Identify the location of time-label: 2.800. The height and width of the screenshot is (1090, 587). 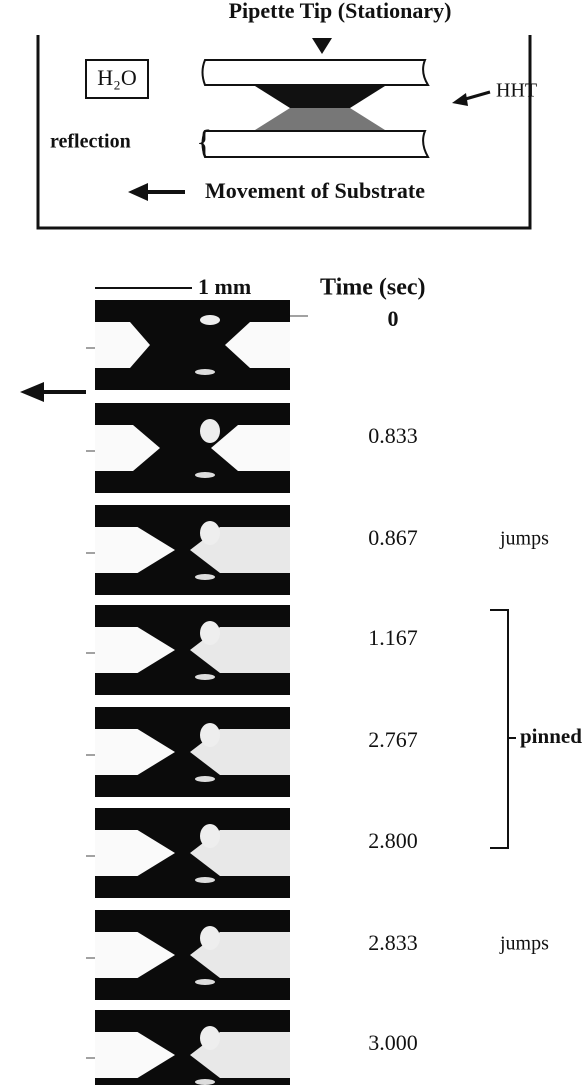
(393, 840).